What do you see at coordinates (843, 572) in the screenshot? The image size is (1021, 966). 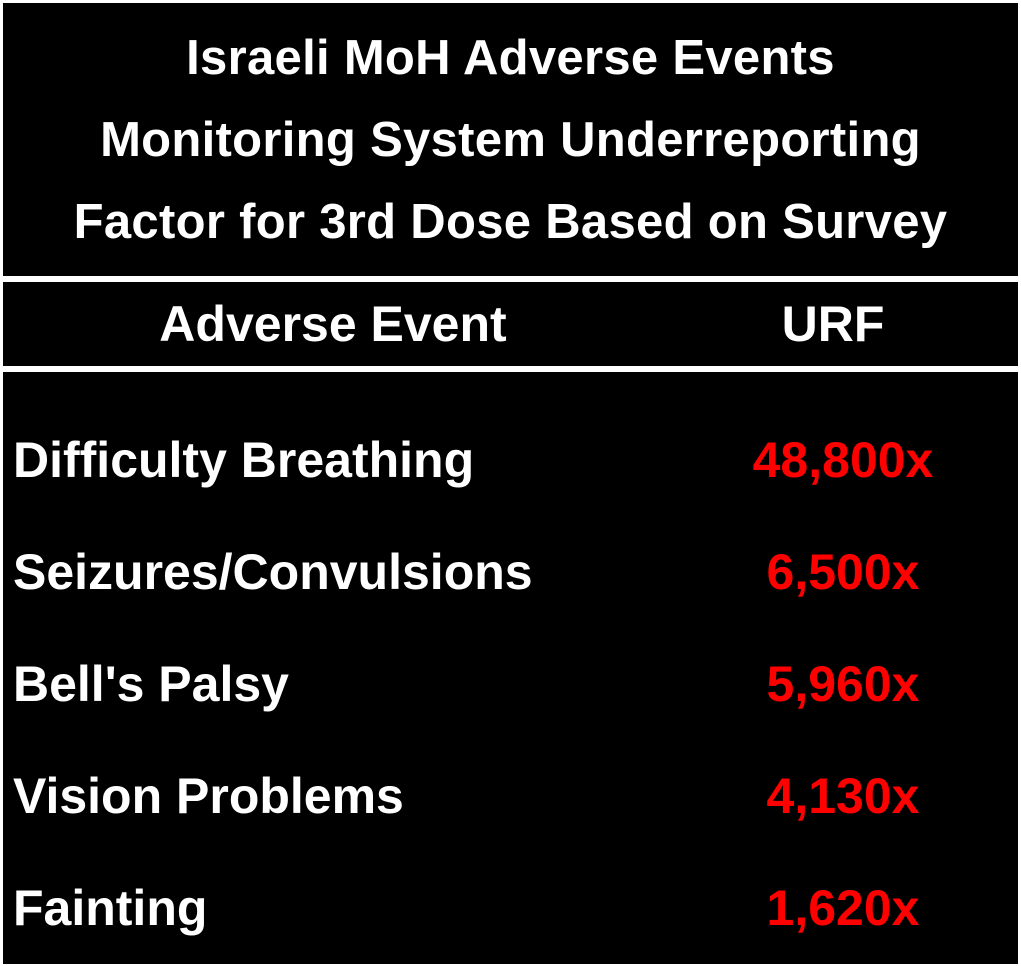 I see `row-urf-value: 6,500x` at bounding box center [843, 572].